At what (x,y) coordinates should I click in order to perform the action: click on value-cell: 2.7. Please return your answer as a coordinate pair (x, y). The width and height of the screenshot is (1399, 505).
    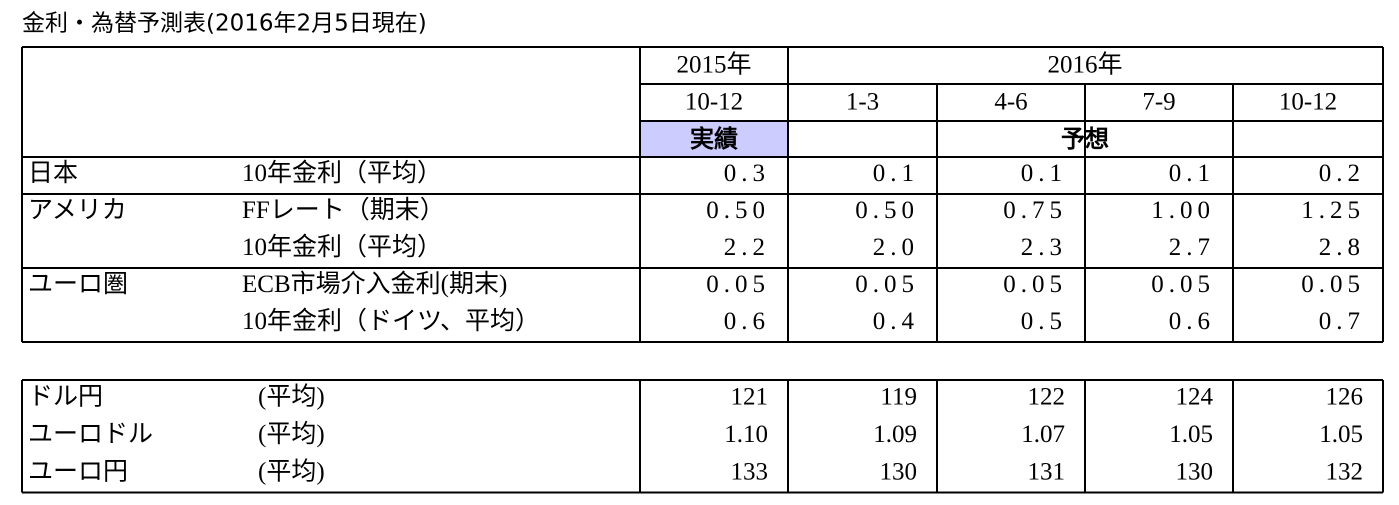
    Looking at the image, I should click on (1192, 247).